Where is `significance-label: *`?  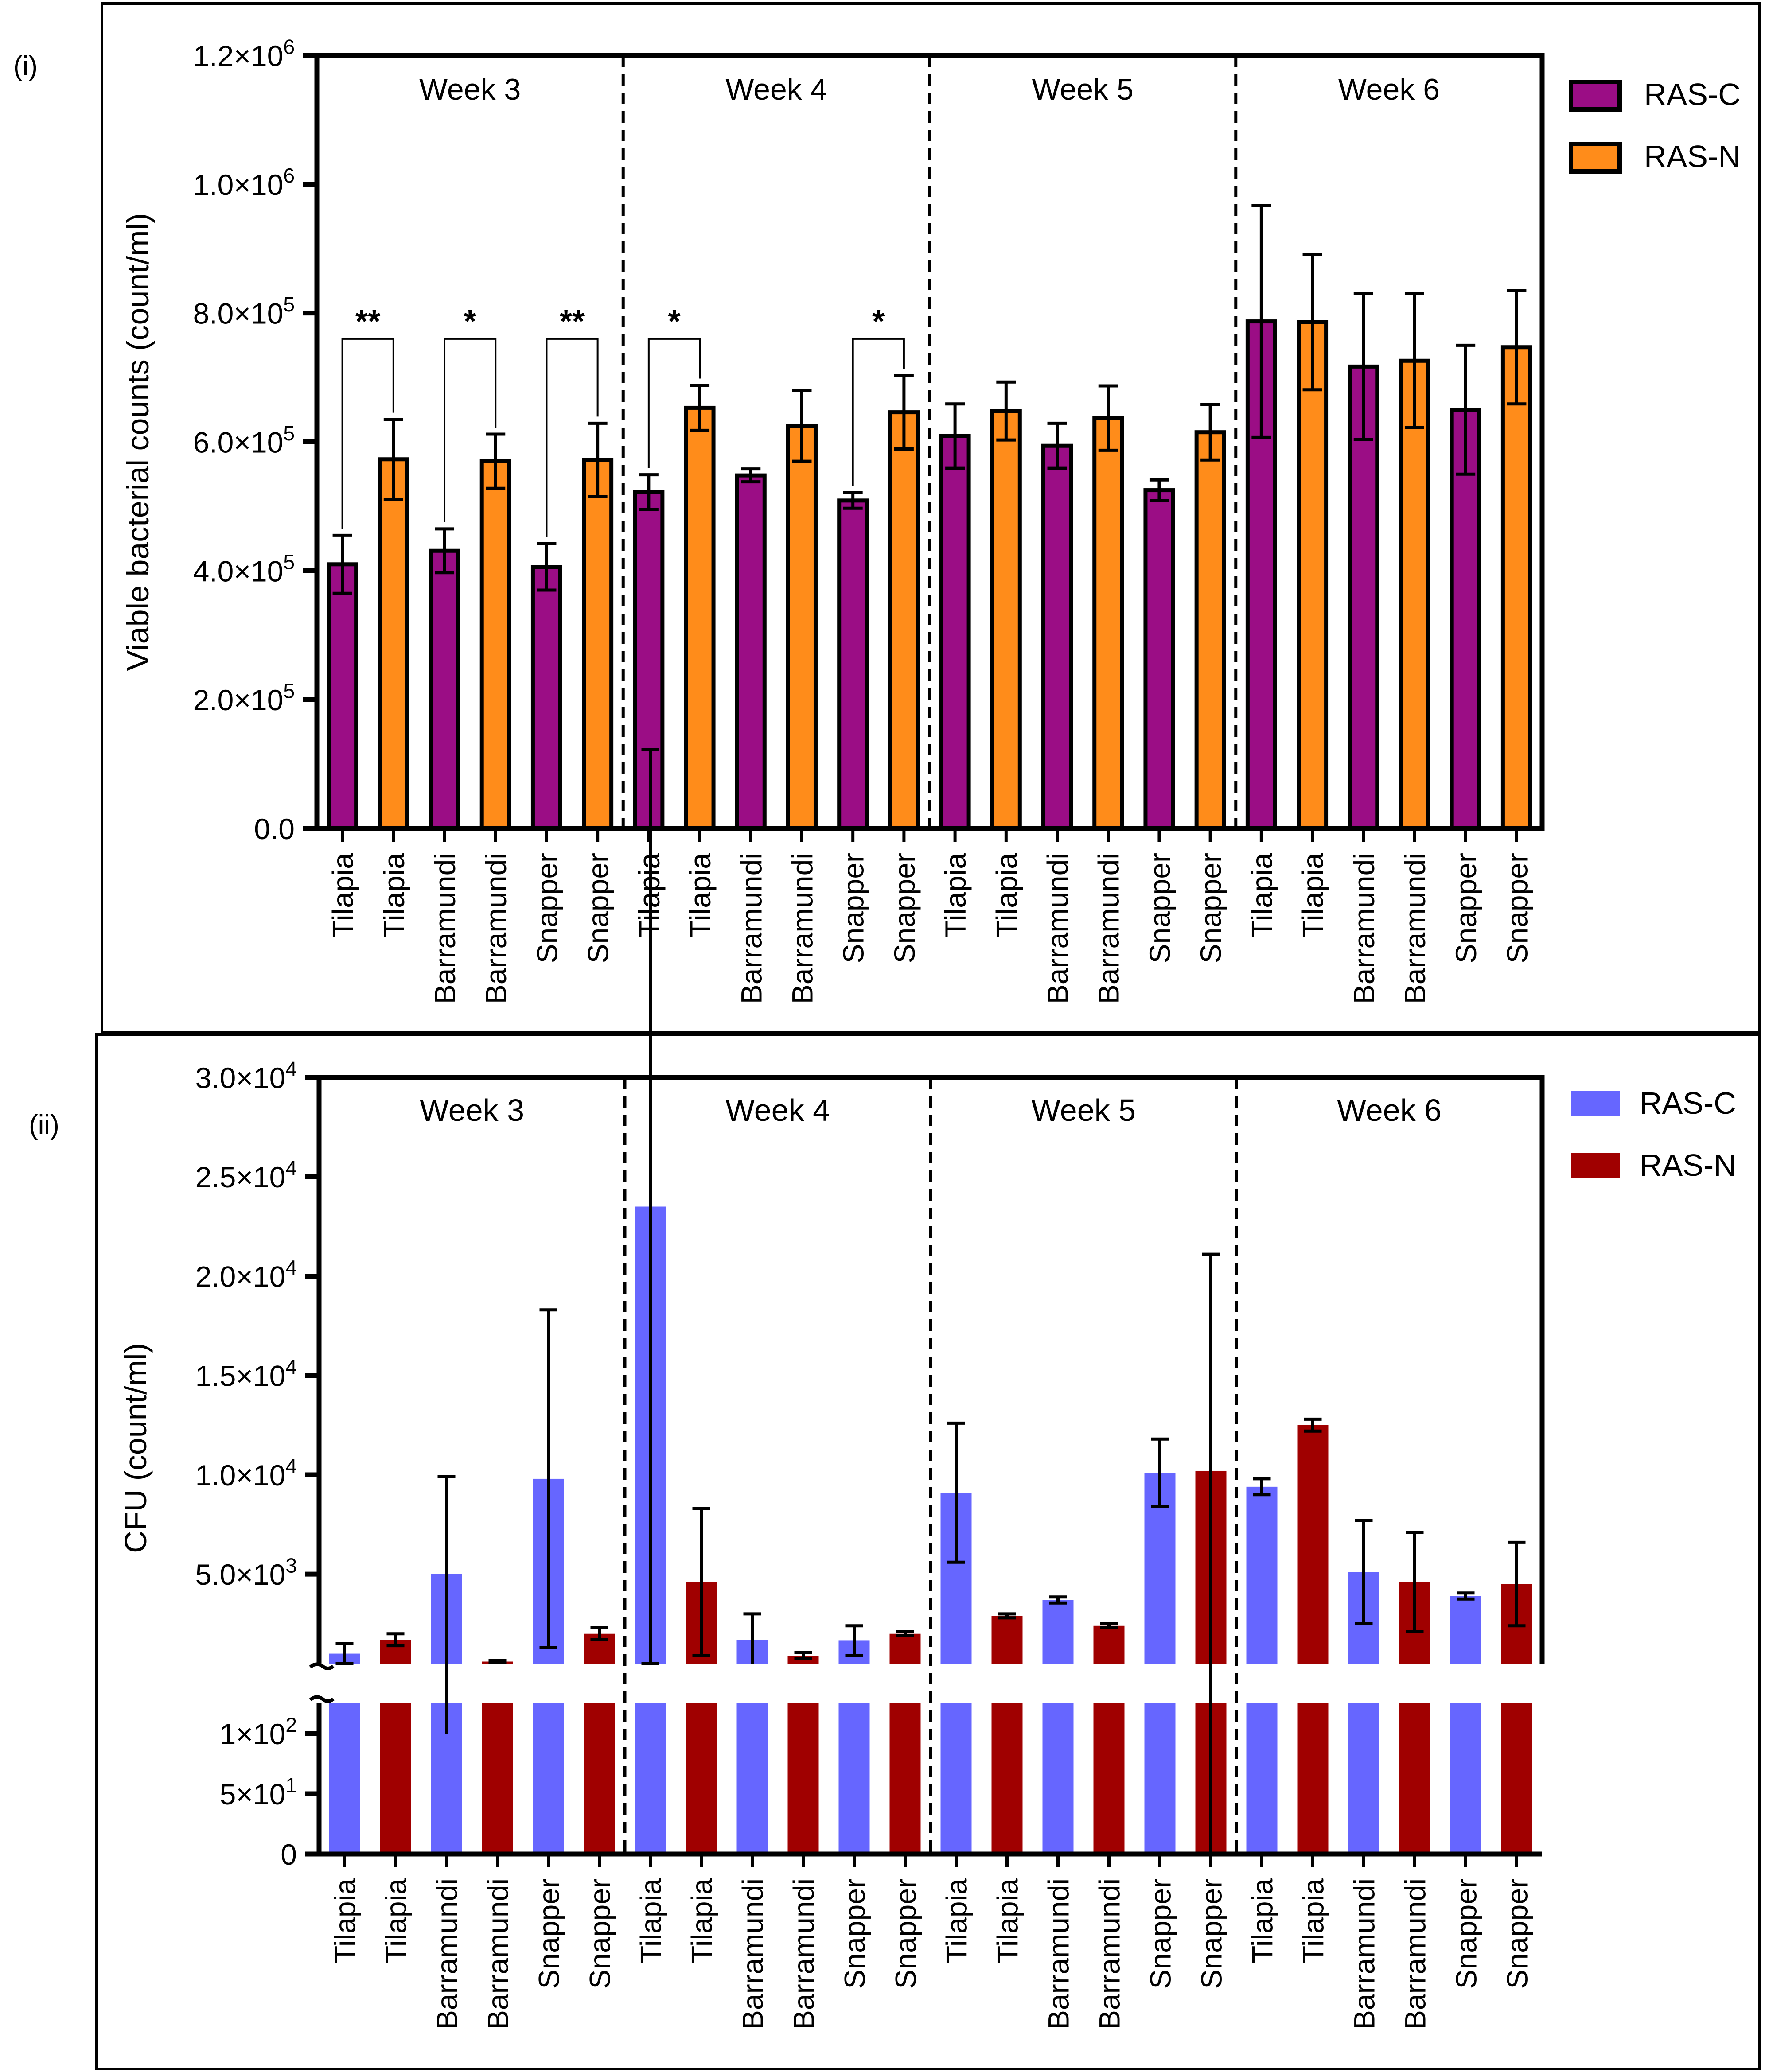 significance-label: * is located at coordinates (674, 321).